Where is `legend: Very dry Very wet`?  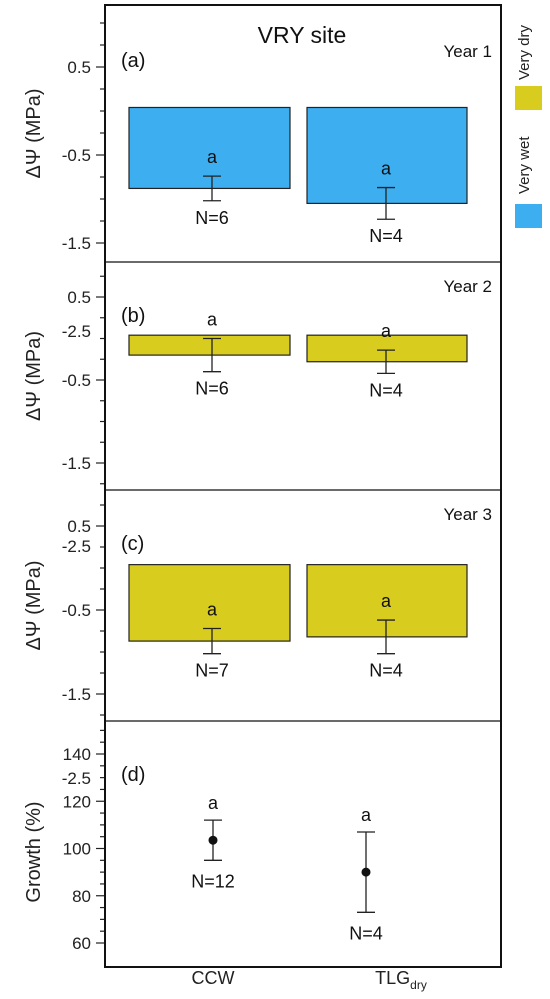 legend: Very dry Very wet is located at coordinates (528, 126).